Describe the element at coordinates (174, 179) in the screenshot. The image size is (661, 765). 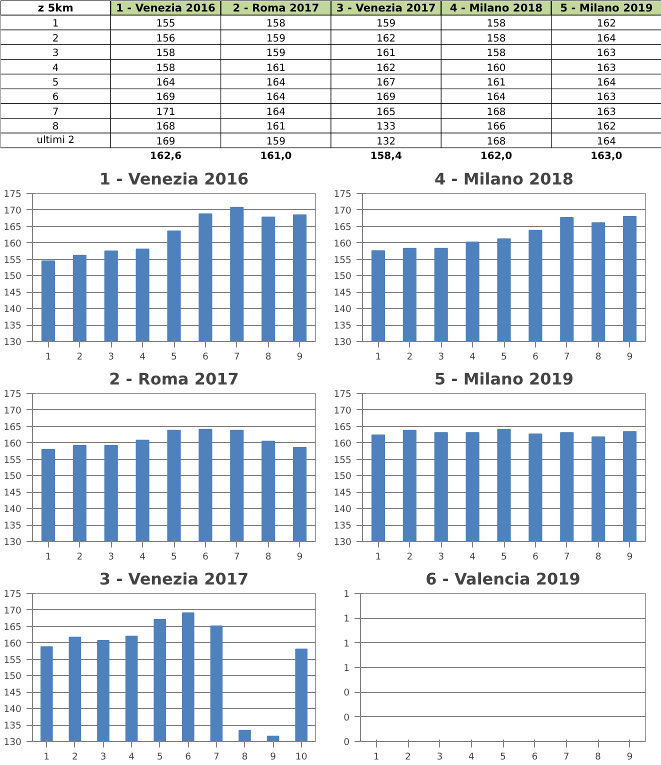
I see `chart-title: 1 - Venezia 2016` at that location.